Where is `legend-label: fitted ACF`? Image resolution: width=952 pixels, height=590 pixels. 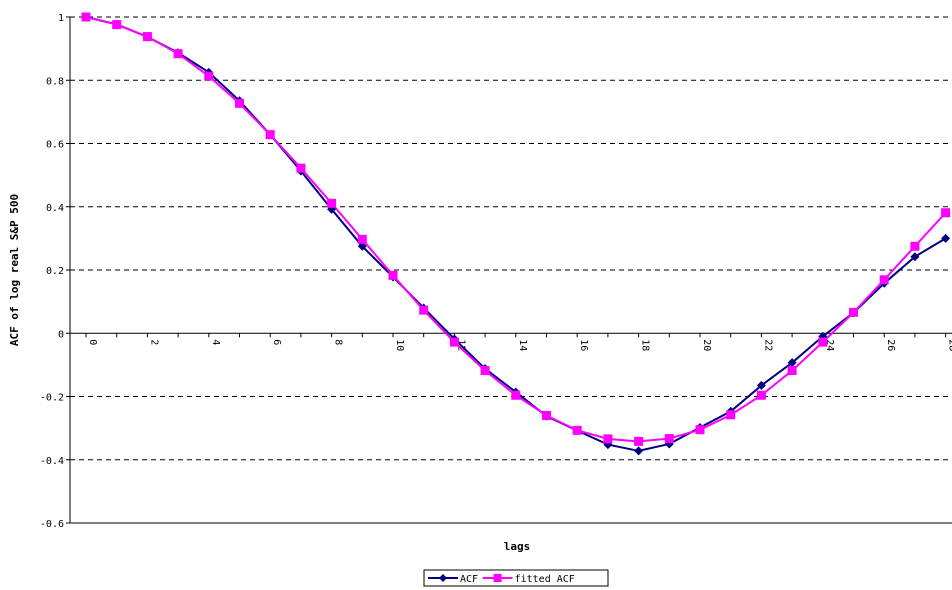 legend-label: fitted ACF is located at coordinates (545, 579).